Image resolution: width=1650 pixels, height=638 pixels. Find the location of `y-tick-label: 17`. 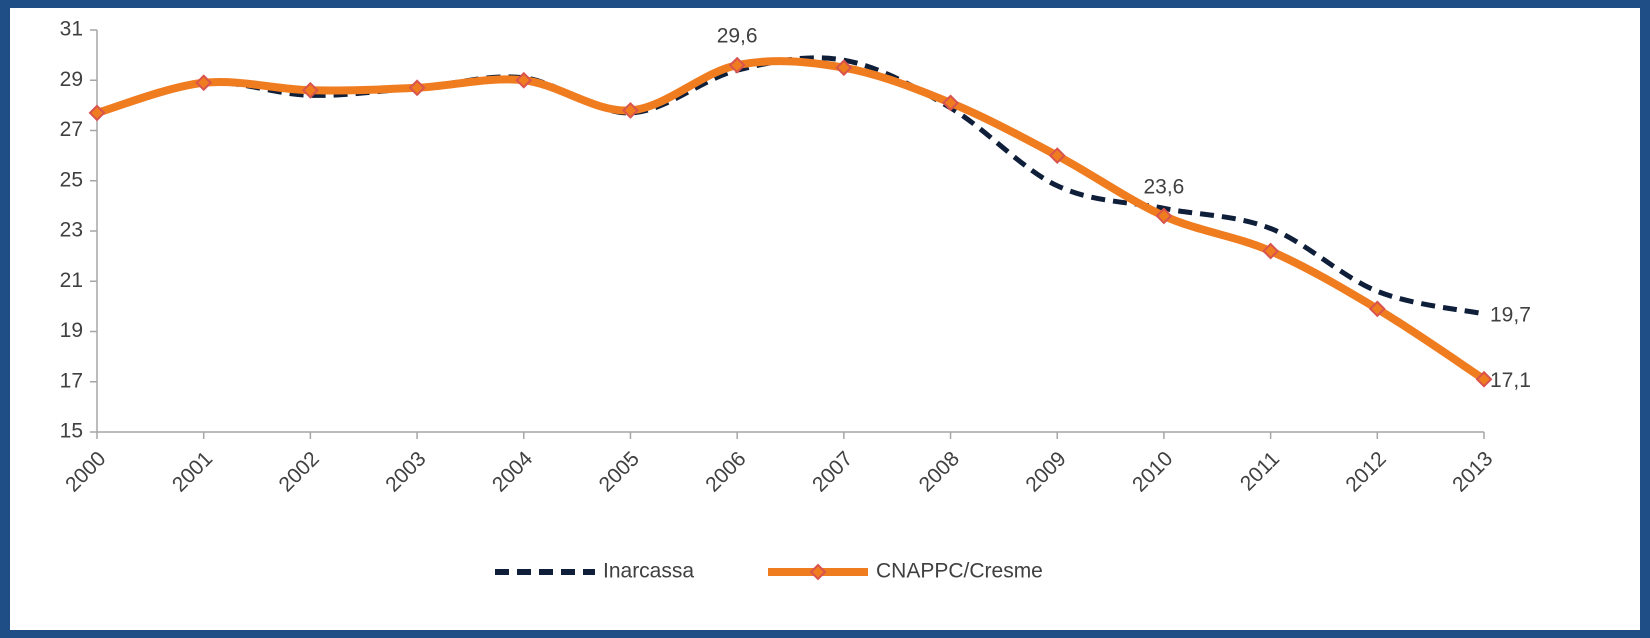

y-tick-label: 17 is located at coordinates (71, 380).